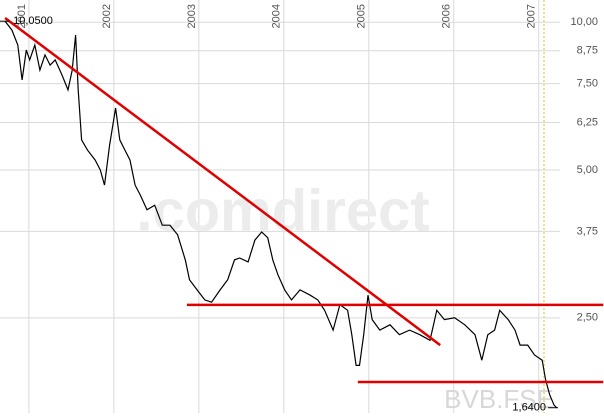 This screenshot has height=416, width=604. I want to click on y-tick-label: 5,00, so click(587, 170).